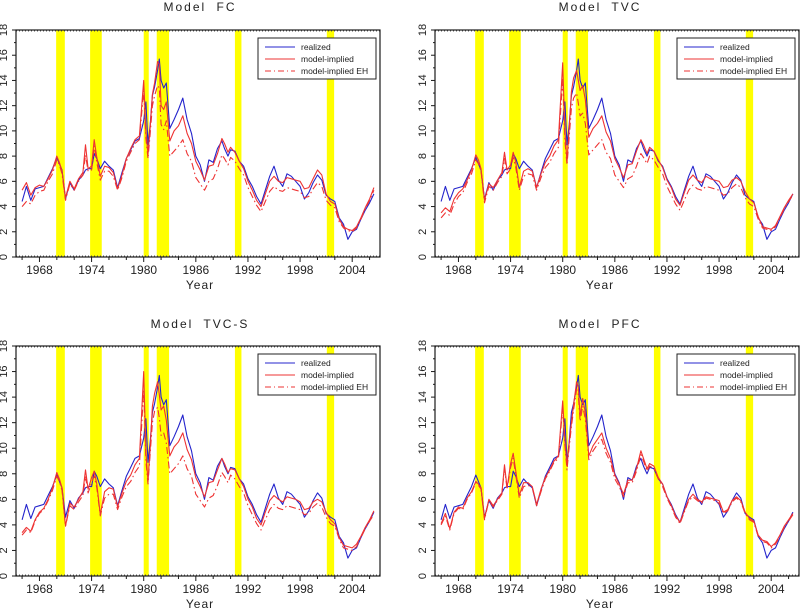 The width and height of the screenshot is (800, 615). What do you see at coordinates (600, 7) in the screenshot?
I see `chart-title: Model TVC` at bounding box center [600, 7].